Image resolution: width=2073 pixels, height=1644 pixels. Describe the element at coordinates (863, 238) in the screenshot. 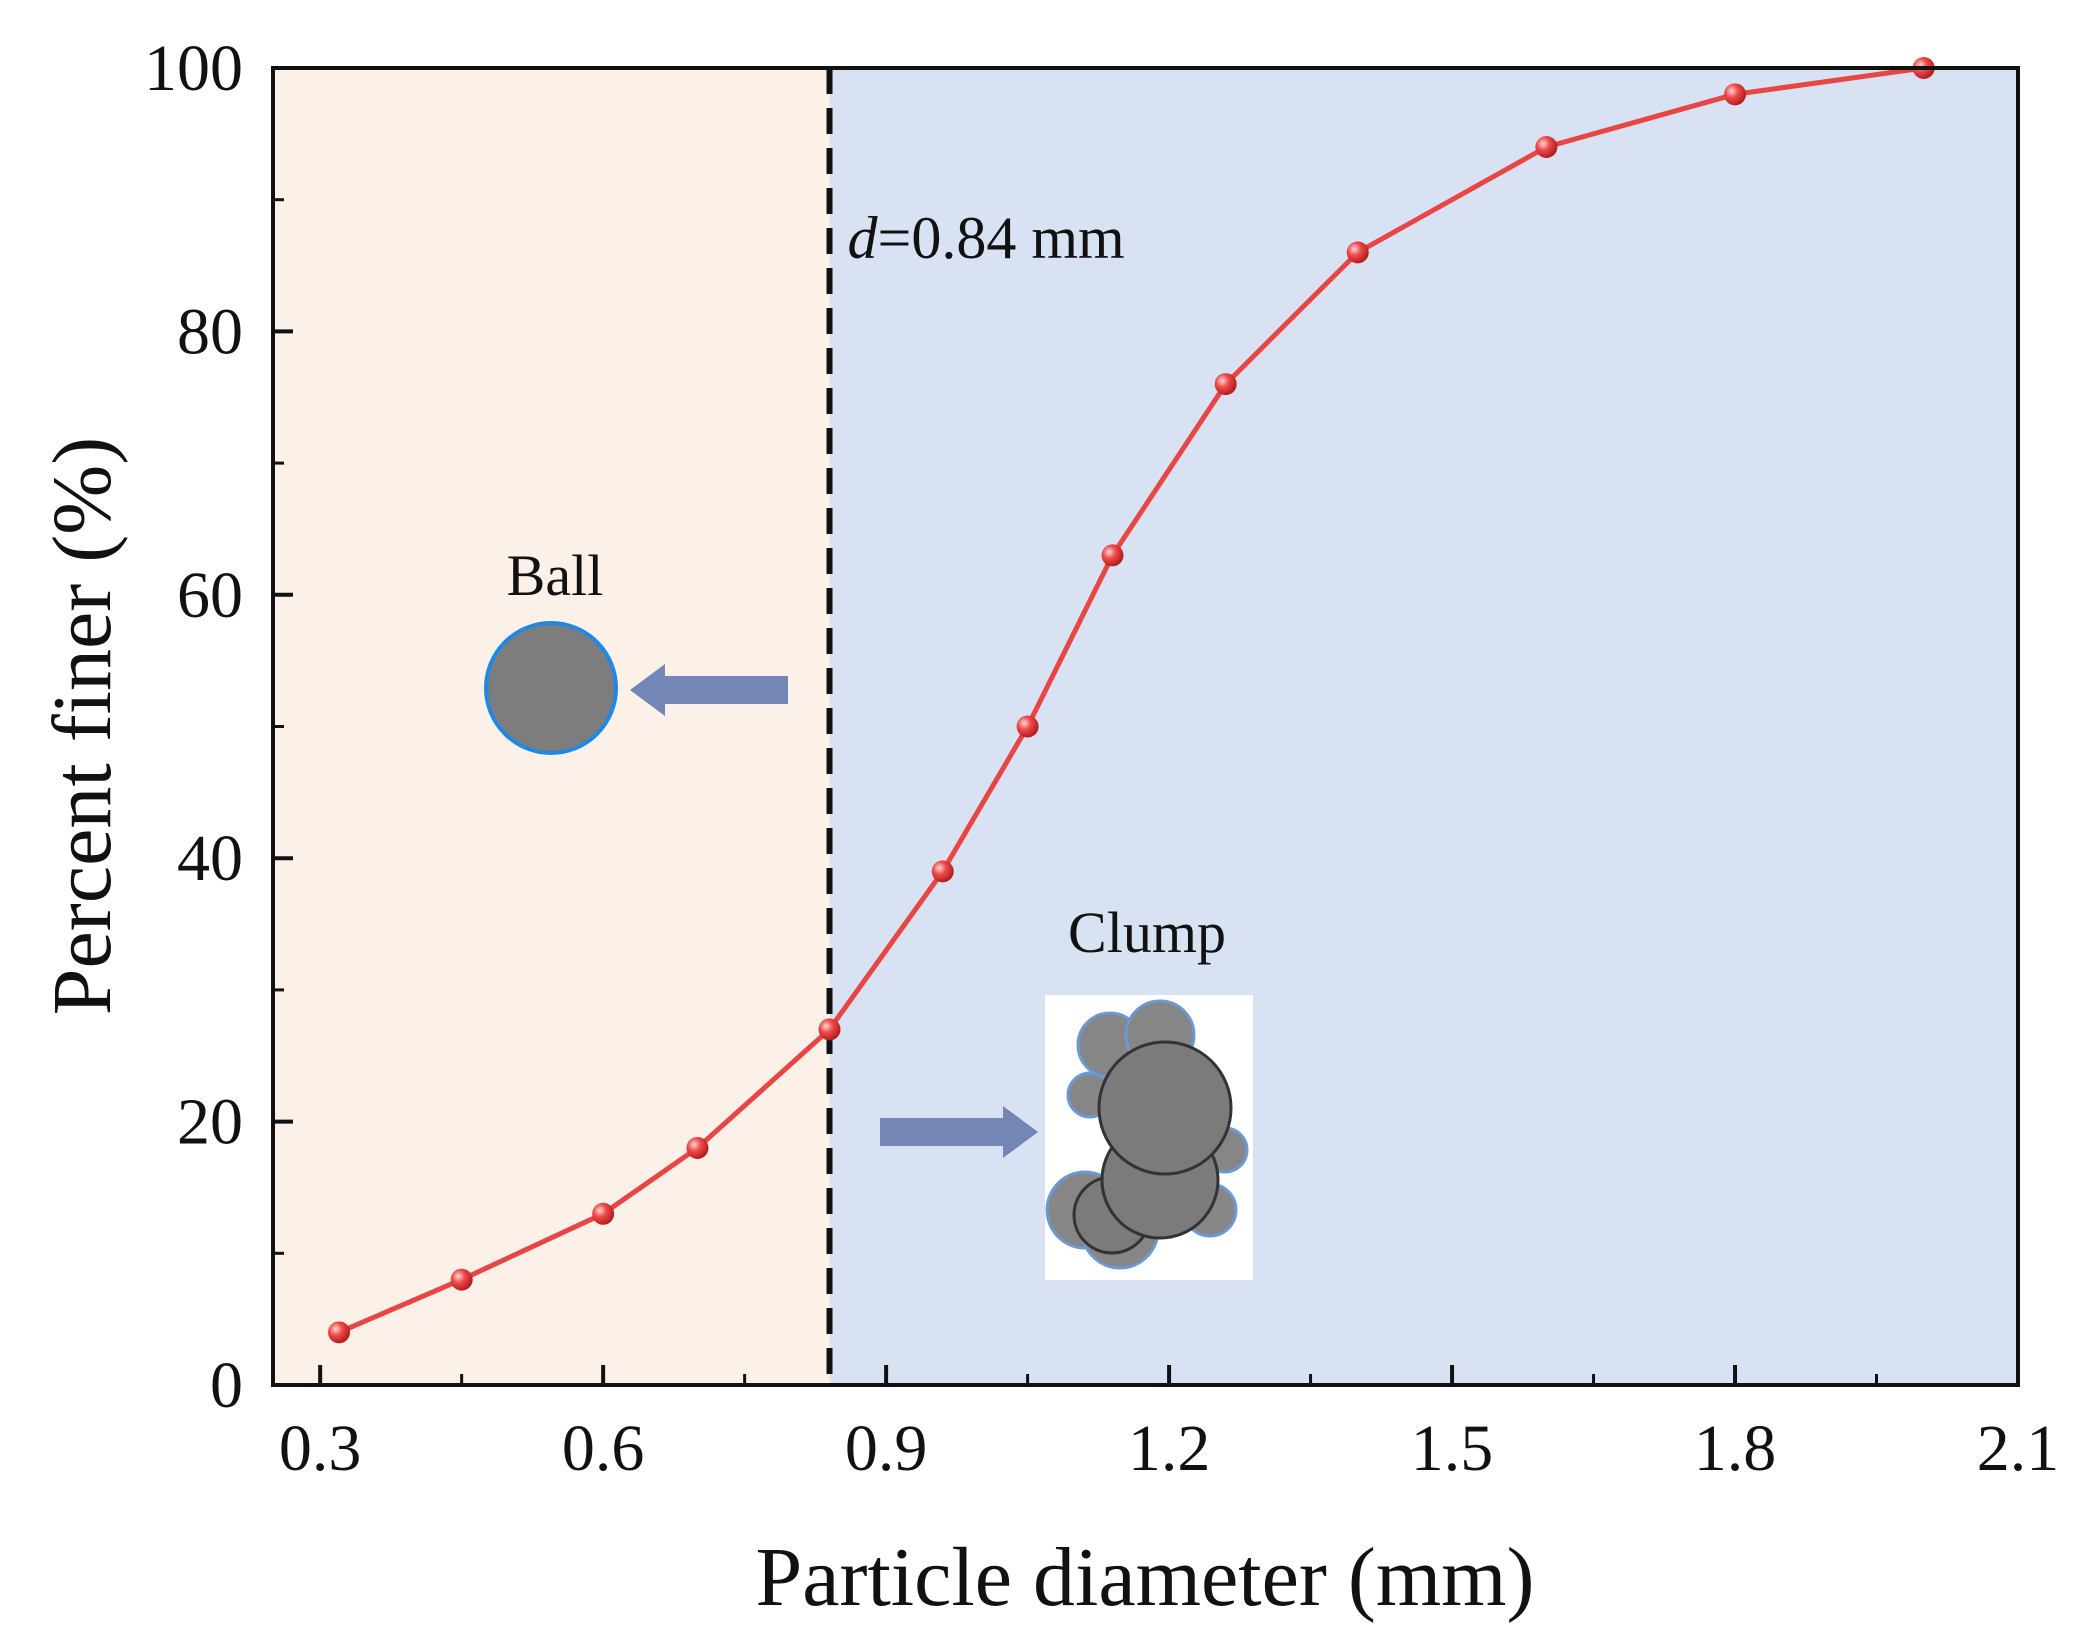

I see `threshold-variable: d` at that location.